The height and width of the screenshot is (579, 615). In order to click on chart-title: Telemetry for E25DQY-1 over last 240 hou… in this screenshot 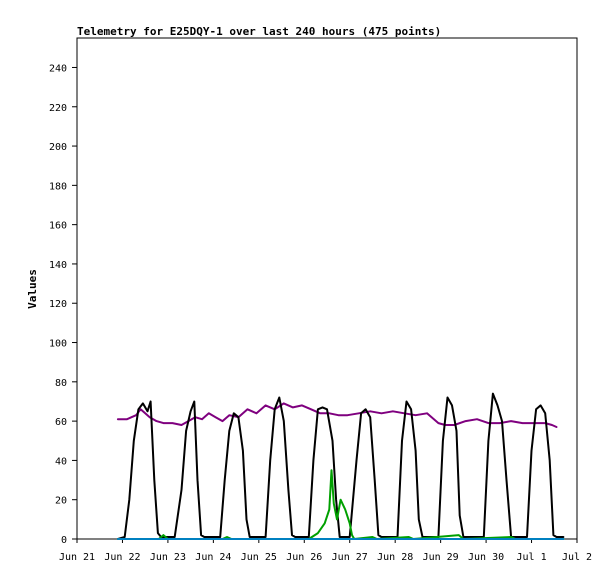, I will do `click(259, 31)`.